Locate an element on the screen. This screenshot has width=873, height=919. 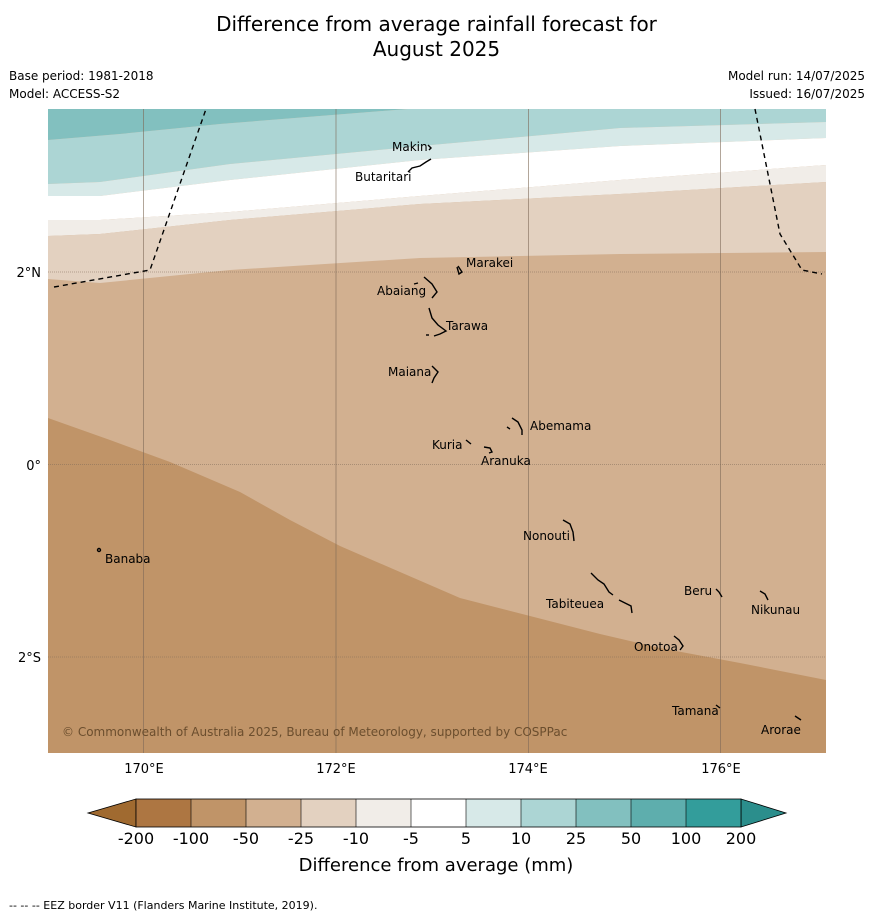
colorbar-tick-label: -50 is located at coordinates (246, 838).